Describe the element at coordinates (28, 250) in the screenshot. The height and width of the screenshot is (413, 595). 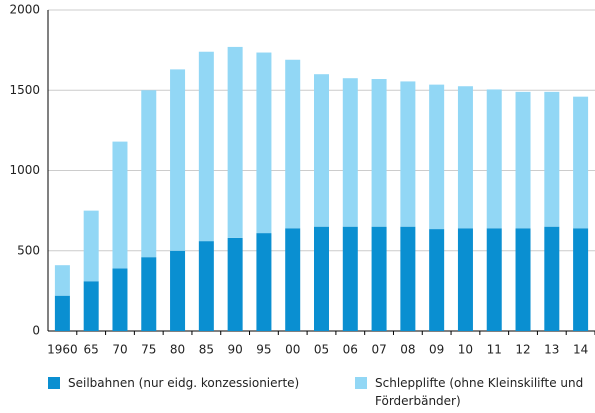
I see `y-tick-label: 500` at that location.